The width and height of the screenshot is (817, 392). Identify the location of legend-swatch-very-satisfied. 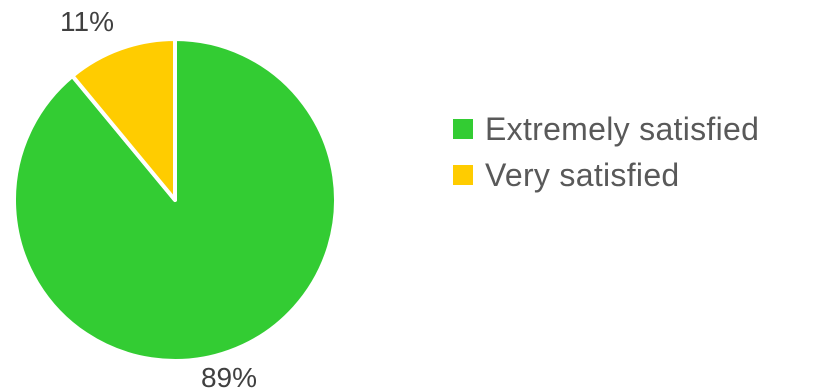
(463, 175).